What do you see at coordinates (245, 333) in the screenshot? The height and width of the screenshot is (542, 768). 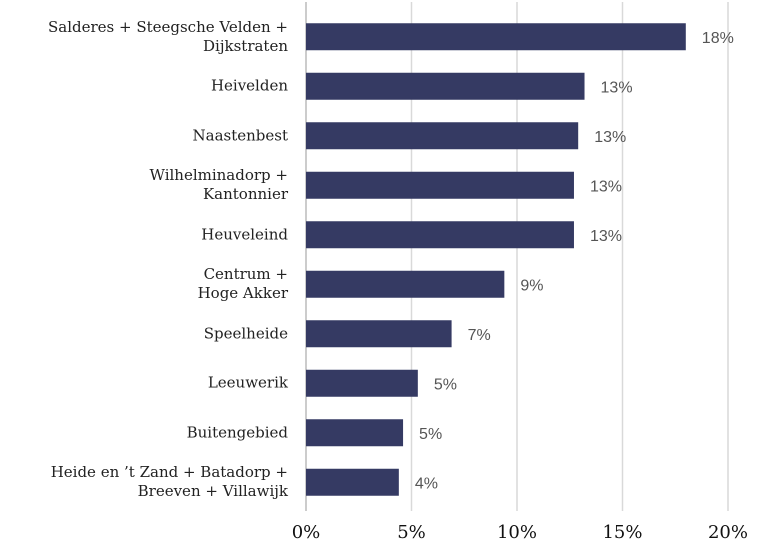 I see `y-tick-label: Speelheide` at bounding box center [245, 333].